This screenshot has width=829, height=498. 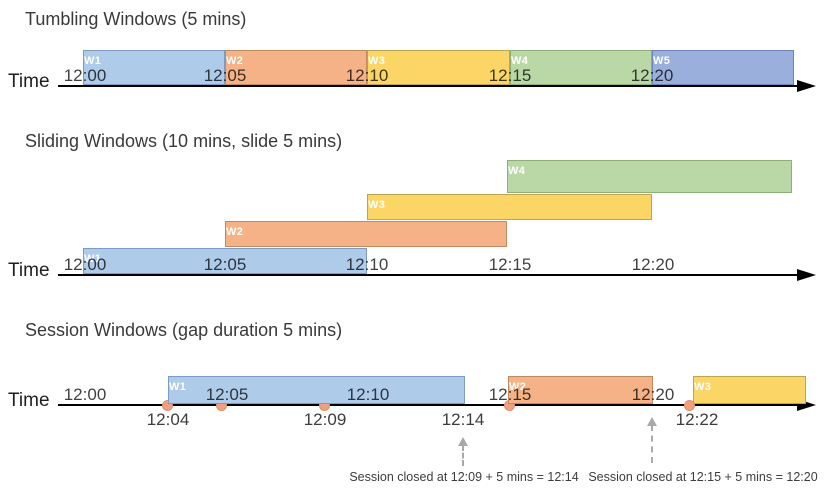 What do you see at coordinates (723, 67) in the screenshot?
I see `window-box-tumbling-w5: W5` at bounding box center [723, 67].